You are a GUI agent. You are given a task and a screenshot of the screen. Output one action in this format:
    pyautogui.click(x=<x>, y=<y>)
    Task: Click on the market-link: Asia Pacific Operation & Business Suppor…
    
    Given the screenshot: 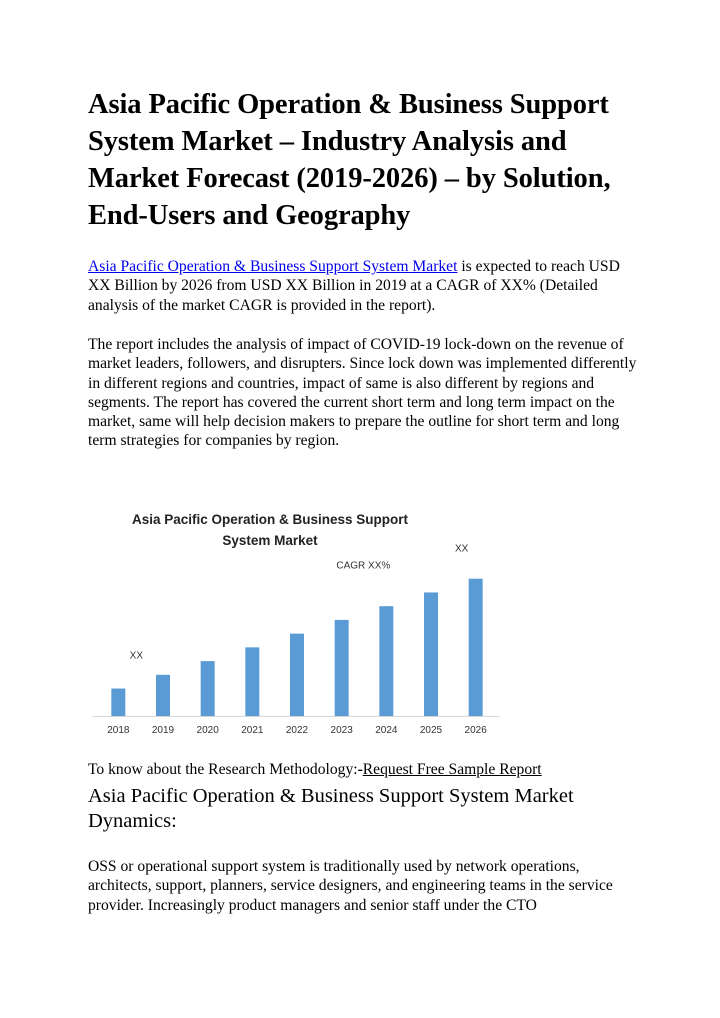 What is the action you would take?
    pyautogui.click(x=273, y=266)
    